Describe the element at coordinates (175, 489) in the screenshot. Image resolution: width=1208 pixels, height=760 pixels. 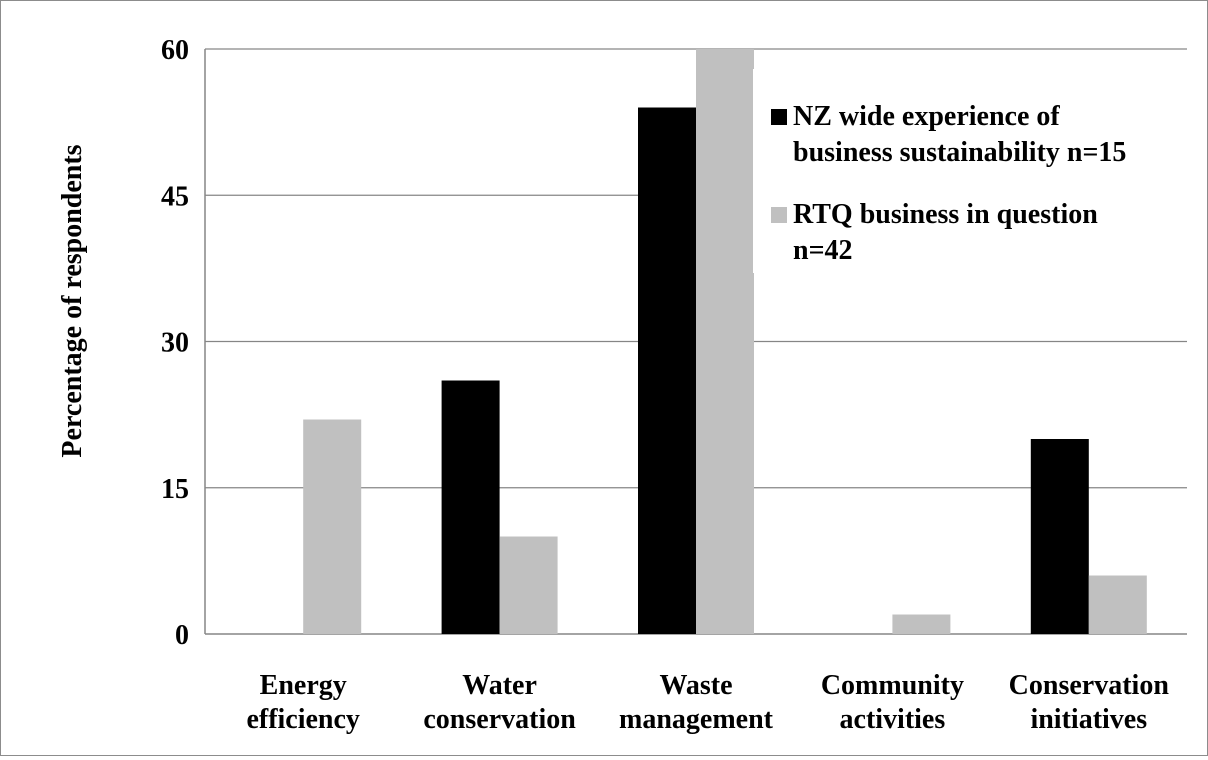
I see `y-tick-label: 15` at that location.